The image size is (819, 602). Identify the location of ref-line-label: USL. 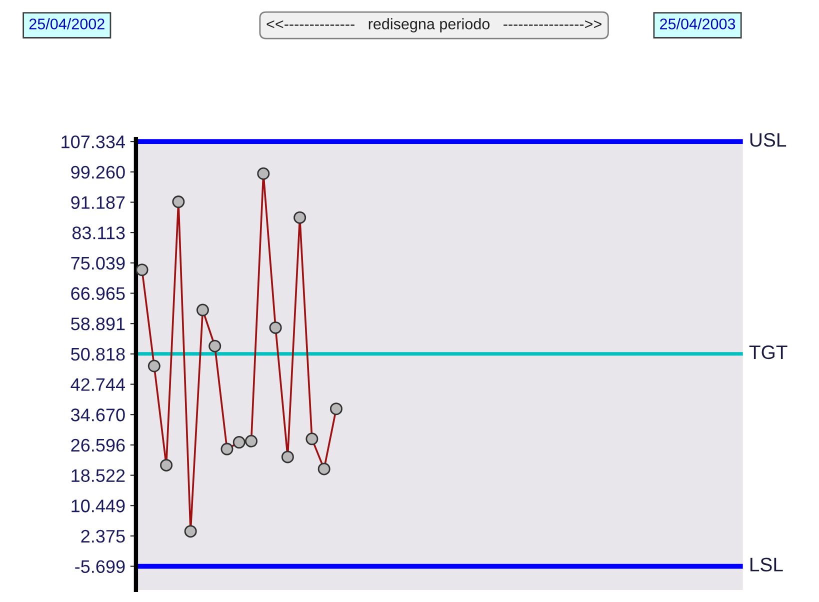
(768, 140).